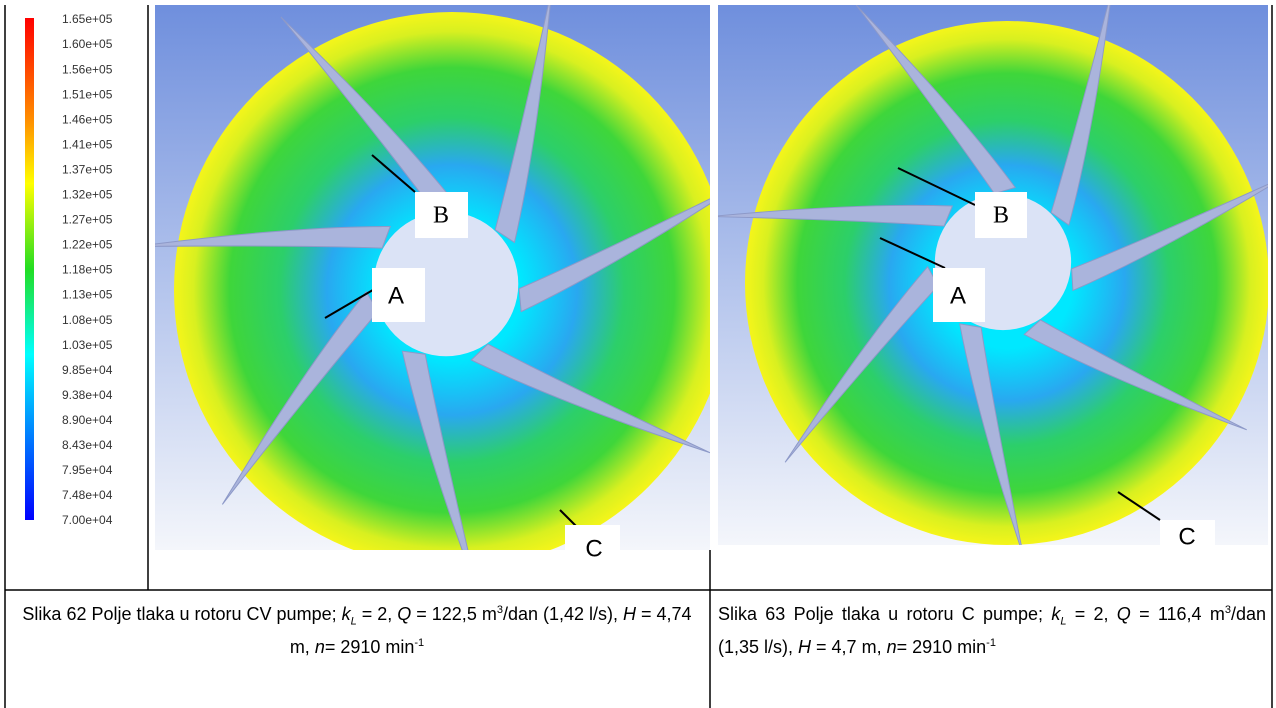  I want to click on colorbar-label: 8.90e+04, so click(87, 420).